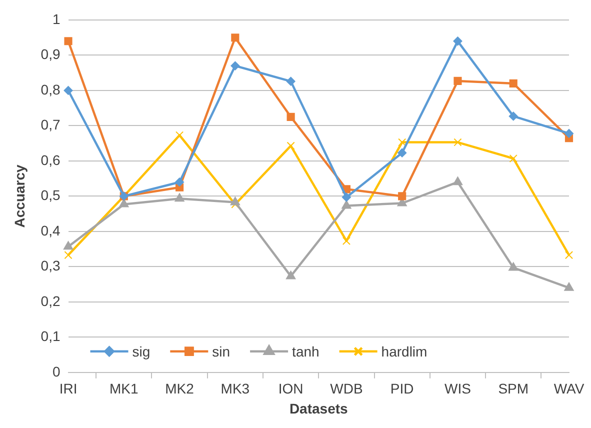  What do you see at coordinates (56, 18) in the screenshot?
I see `y-tick-label: 1` at bounding box center [56, 18].